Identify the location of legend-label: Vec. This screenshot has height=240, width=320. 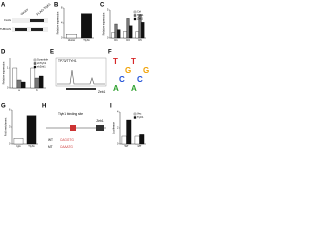
(139, 114).